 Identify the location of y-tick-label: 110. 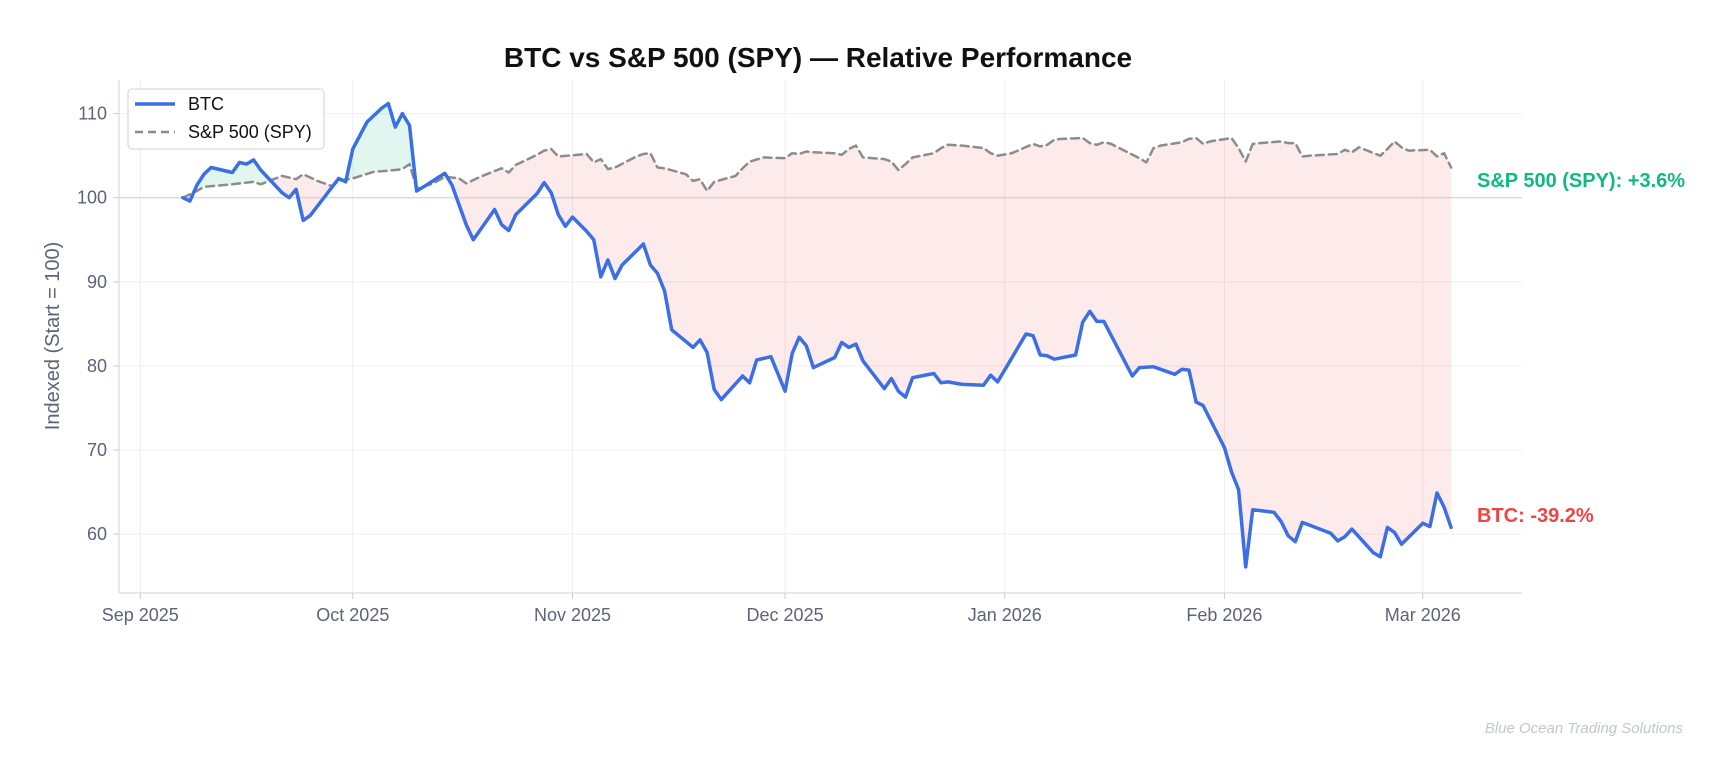
(92, 114).